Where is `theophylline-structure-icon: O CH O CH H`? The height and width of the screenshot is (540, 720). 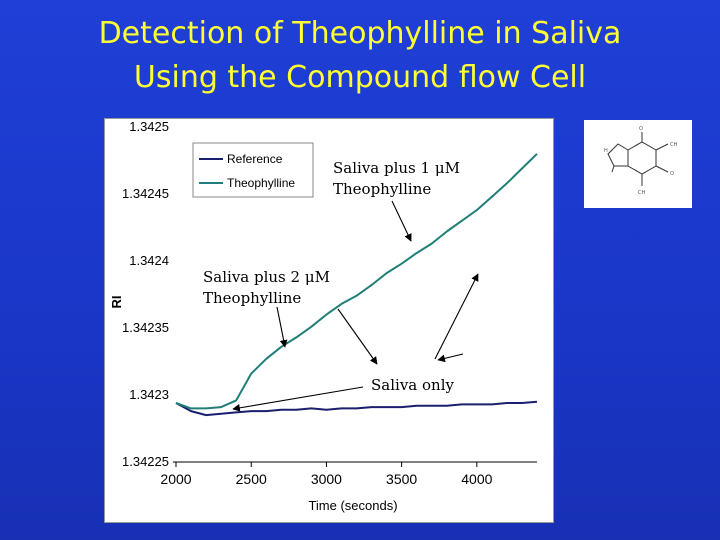
theophylline-structure-icon: O CH O CH H is located at coordinates (640, 161).